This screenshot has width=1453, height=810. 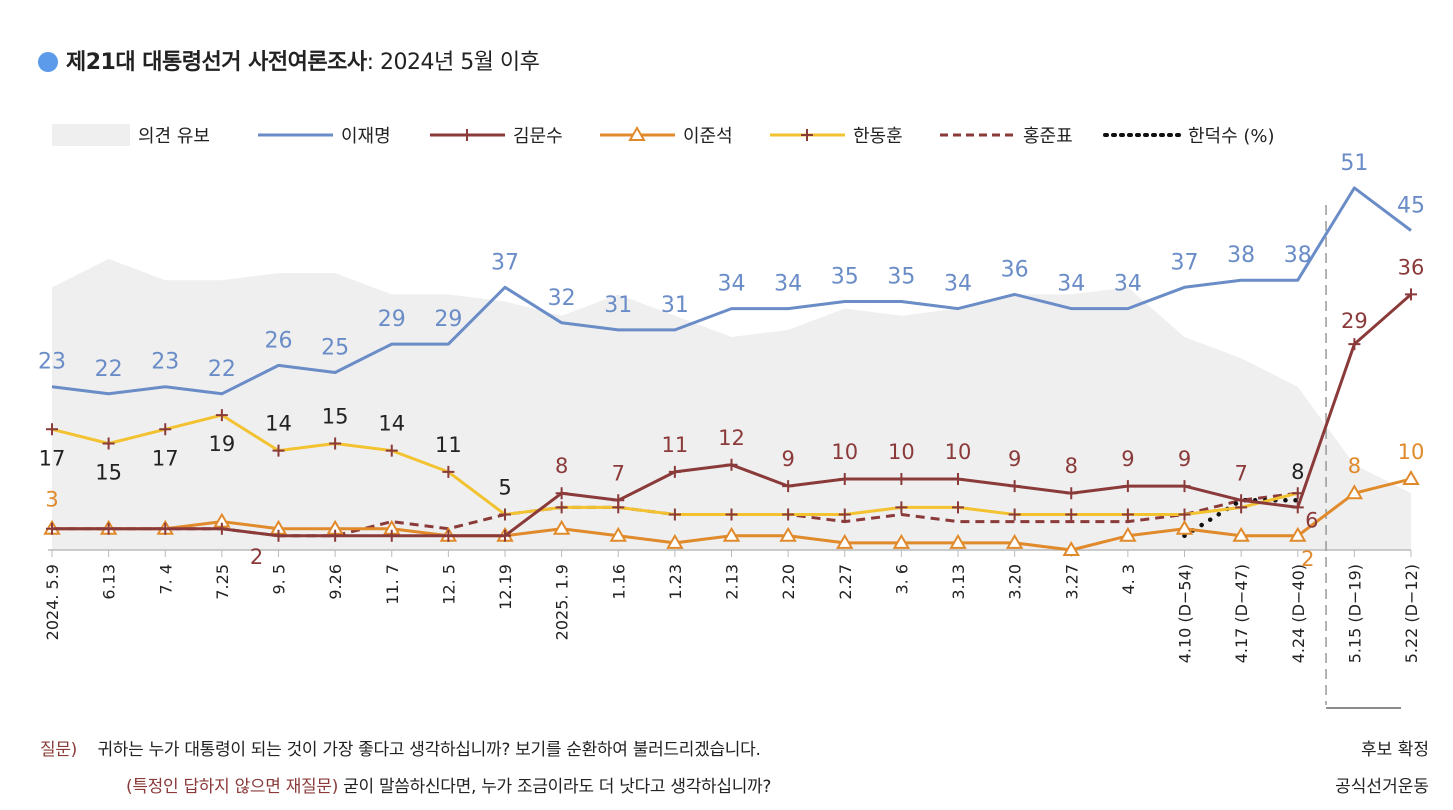 What do you see at coordinates (845, 277) in the screenshot?
I see `data-label: 35` at bounding box center [845, 277].